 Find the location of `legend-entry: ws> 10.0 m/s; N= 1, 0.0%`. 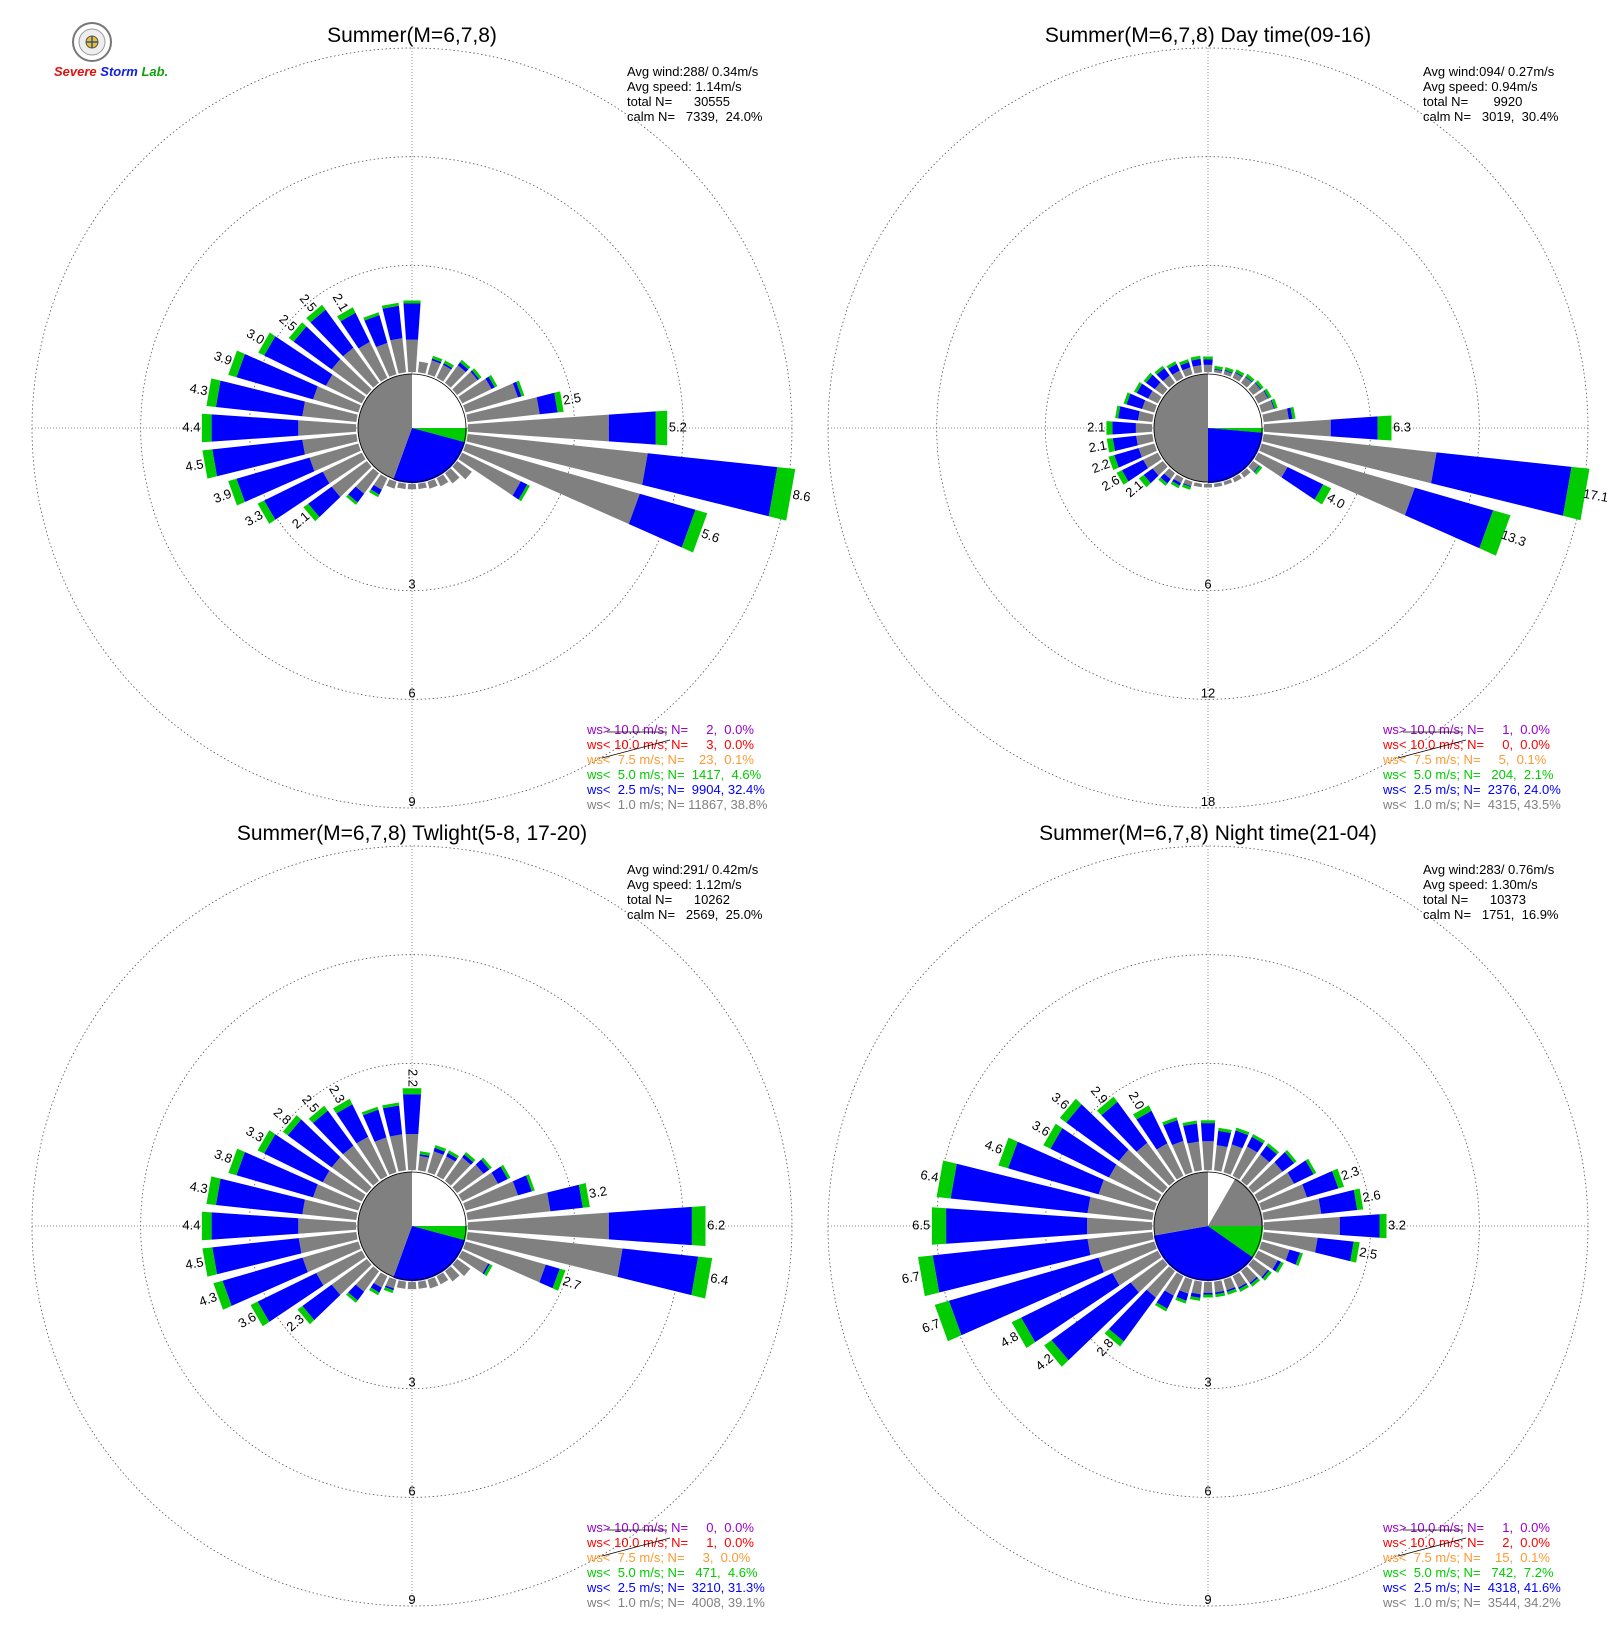

legend-entry: ws> 10.0 m/s; N= 1, 0.0% is located at coordinates (1466, 729).